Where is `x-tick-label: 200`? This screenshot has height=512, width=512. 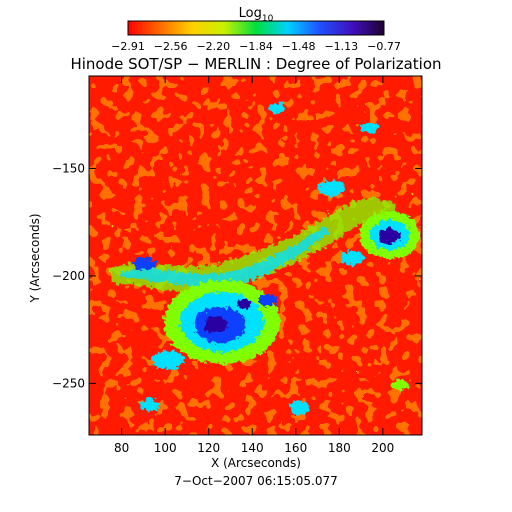
x-tick-label: 200 is located at coordinates (382, 448).